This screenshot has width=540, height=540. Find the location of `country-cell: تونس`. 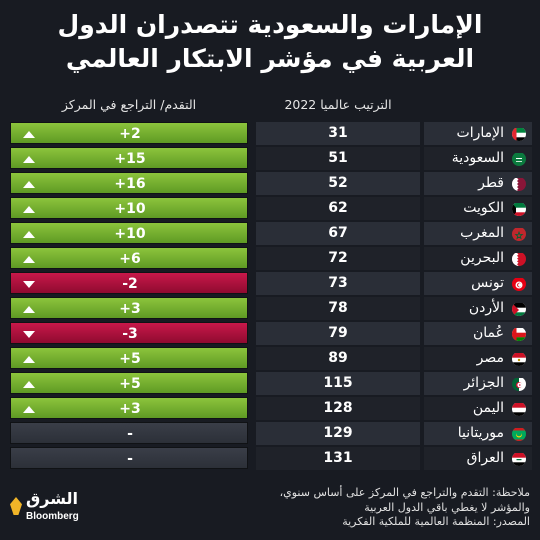

country-cell: تونس is located at coordinates (478, 283).